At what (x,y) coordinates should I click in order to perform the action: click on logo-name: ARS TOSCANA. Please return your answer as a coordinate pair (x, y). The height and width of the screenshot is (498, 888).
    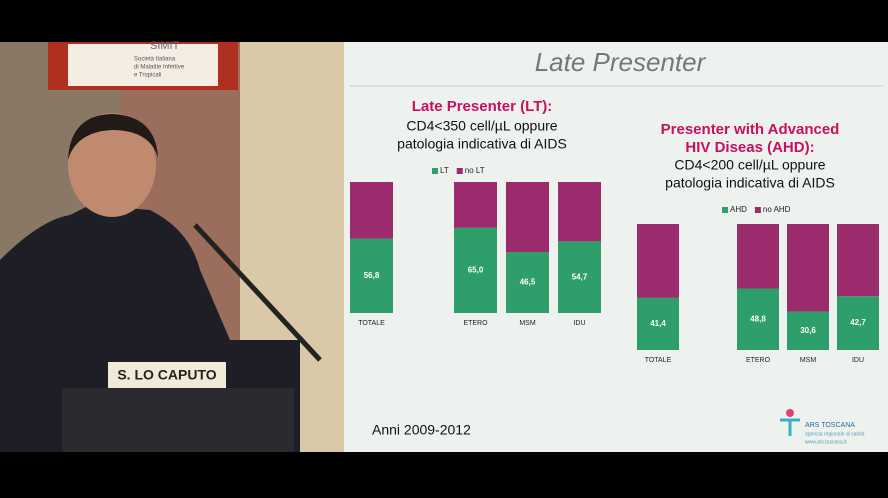
    Looking at the image, I should click on (830, 425).